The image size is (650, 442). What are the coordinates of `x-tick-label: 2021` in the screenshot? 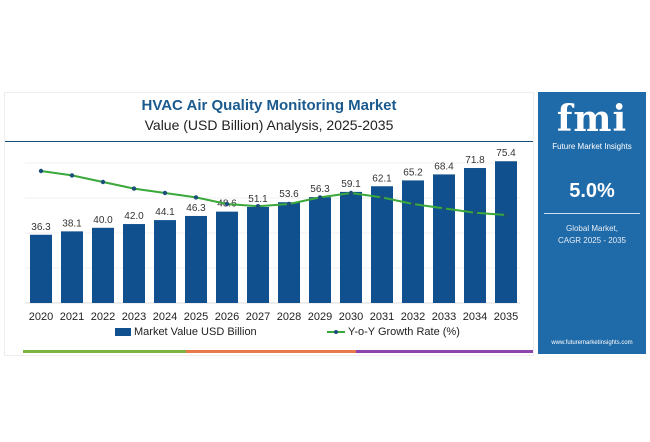 It's located at (72, 317).